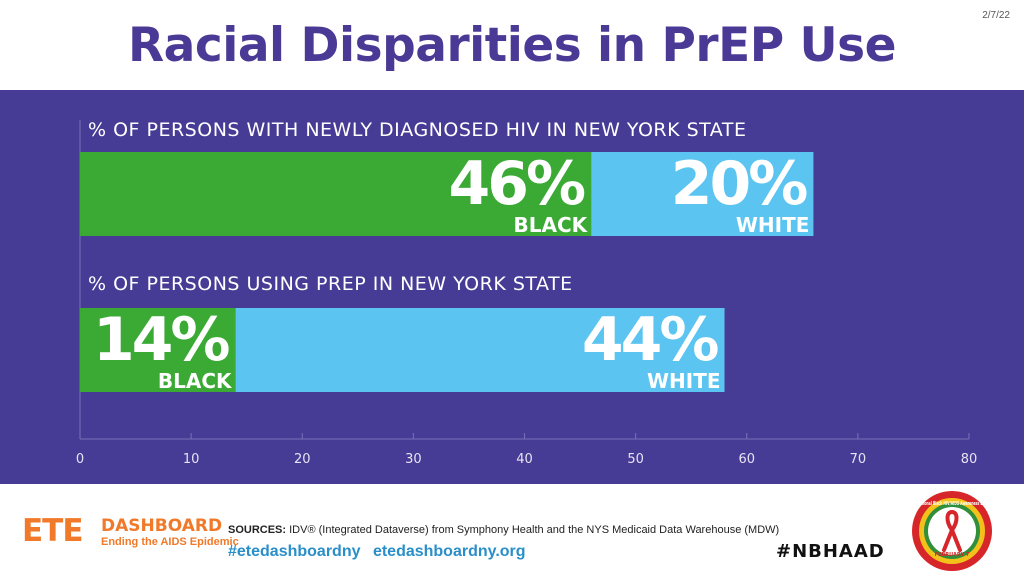  Describe the element at coordinates (512, 45) in the screenshot. I see `slide-title: Racial Disparities in PrEP Use` at that location.